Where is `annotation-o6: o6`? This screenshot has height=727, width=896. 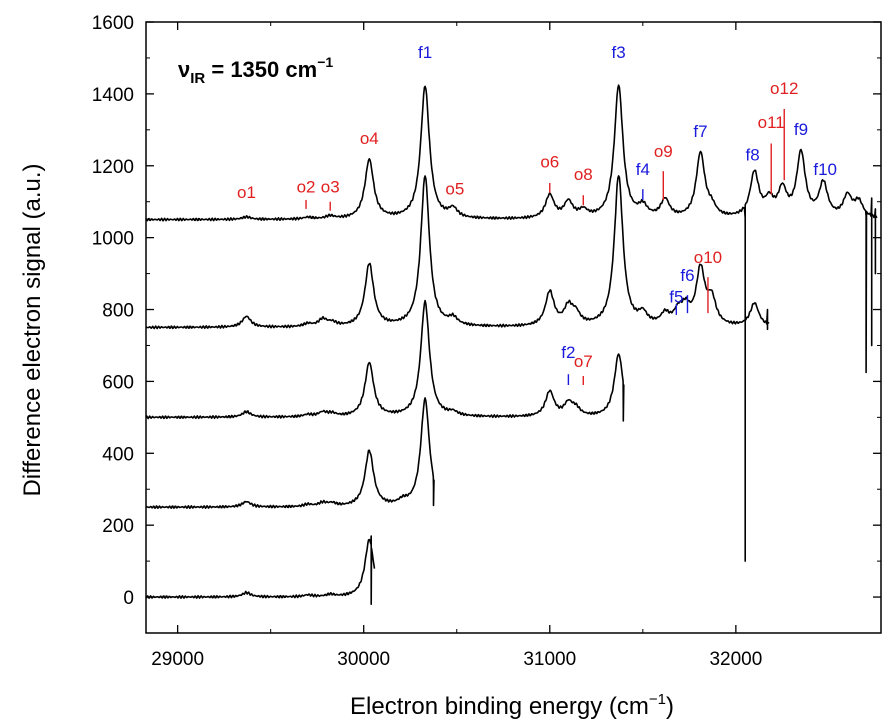
annotation-o6: o6 is located at coordinates (549, 162).